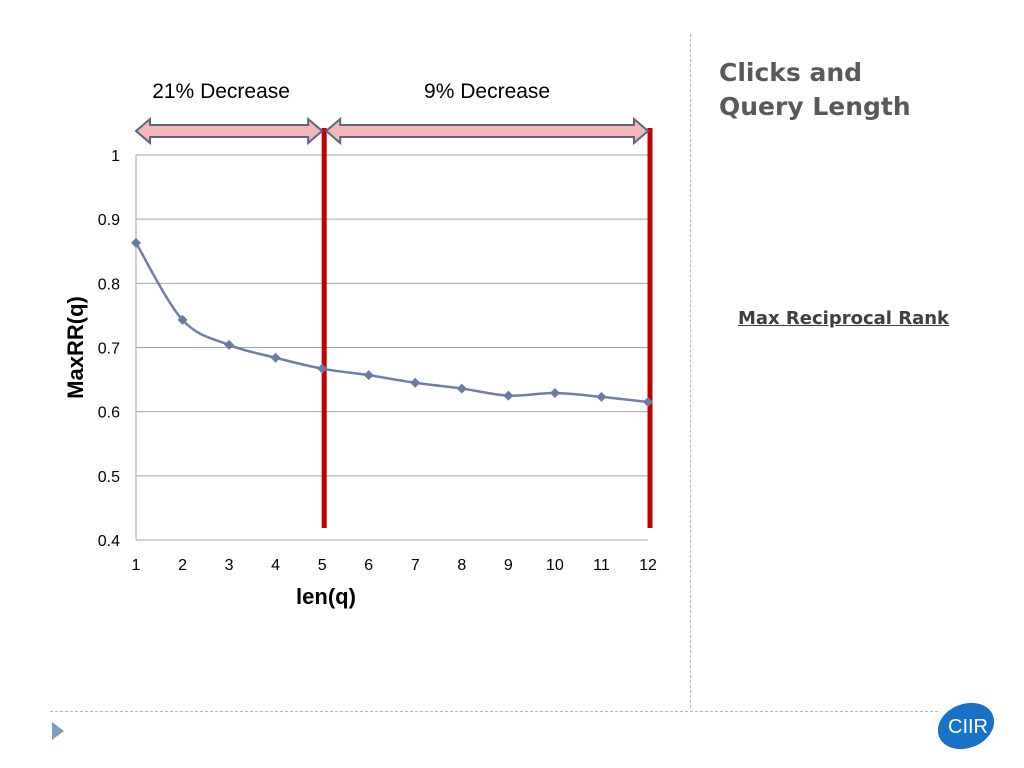  Describe the element at coordinates (461, 565) in the screenshot. I see `x-tick-label: 8` at that location.